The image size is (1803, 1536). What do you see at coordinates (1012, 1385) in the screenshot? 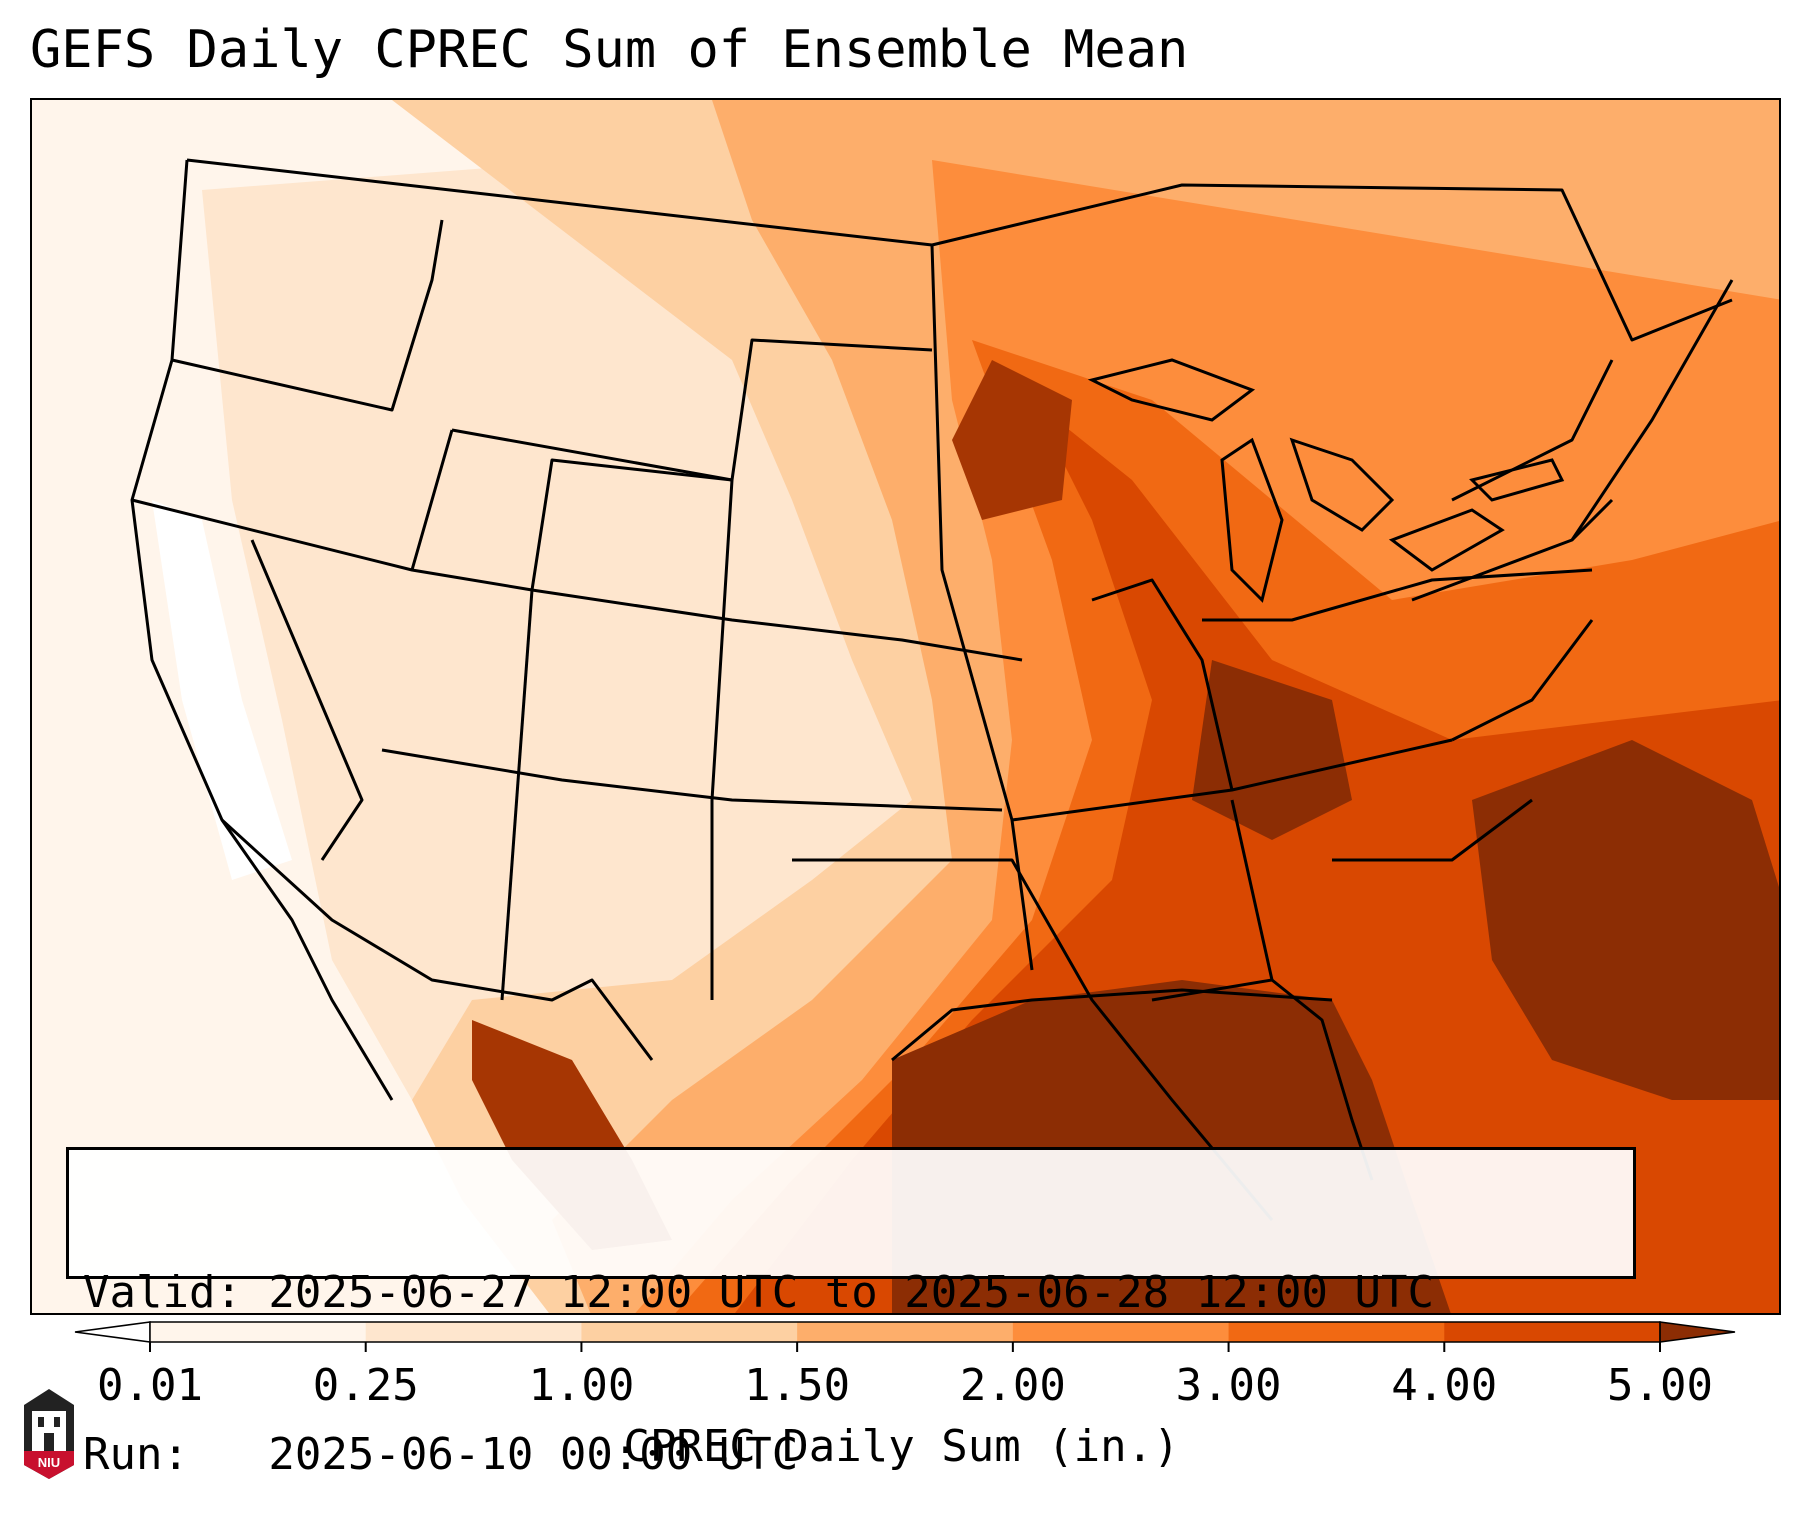
I see `colorbar-tick-label: 2.00` at bounding box center [1012, 1385].